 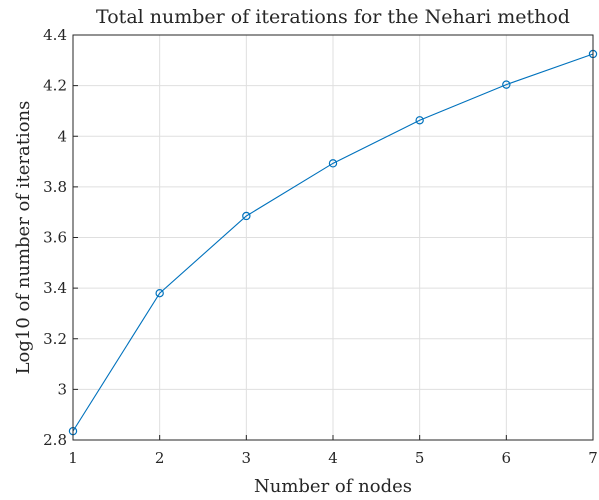 What do you see at coordinates (247, 458) in the screenshot?
I see `x-tick-label: 3` at bounding box center [247, 458].